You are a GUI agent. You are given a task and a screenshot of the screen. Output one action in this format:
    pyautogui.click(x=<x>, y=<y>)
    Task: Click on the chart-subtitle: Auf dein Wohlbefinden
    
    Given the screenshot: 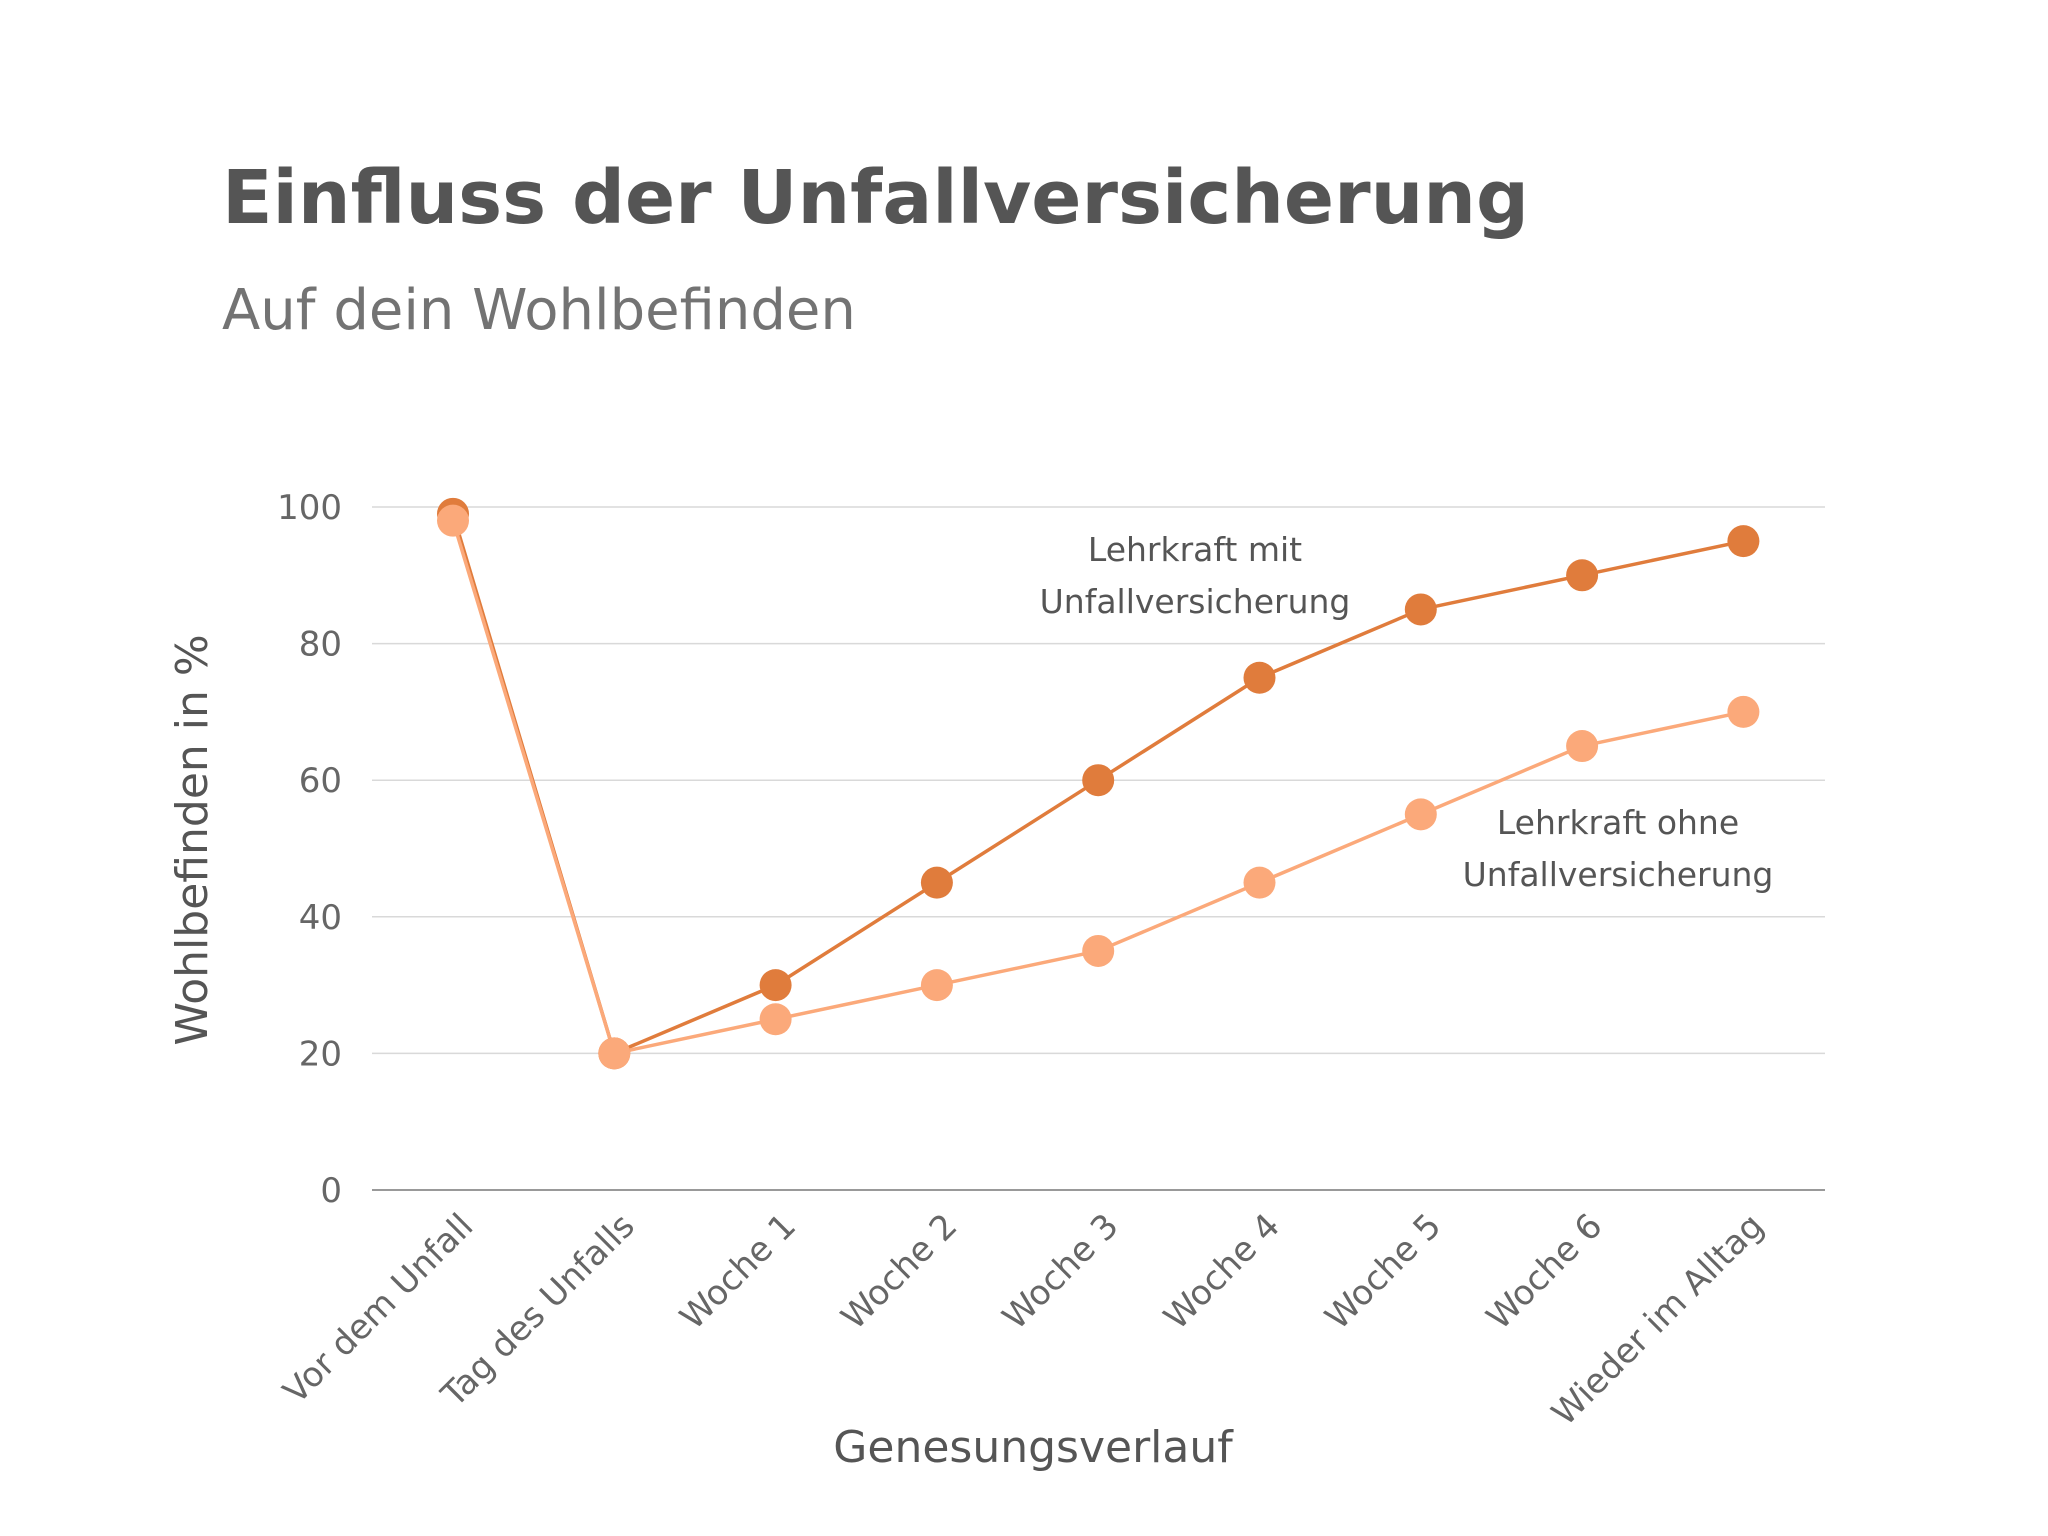 What is the action you would take?
    pyautogui.click(x=539, y=310)
    